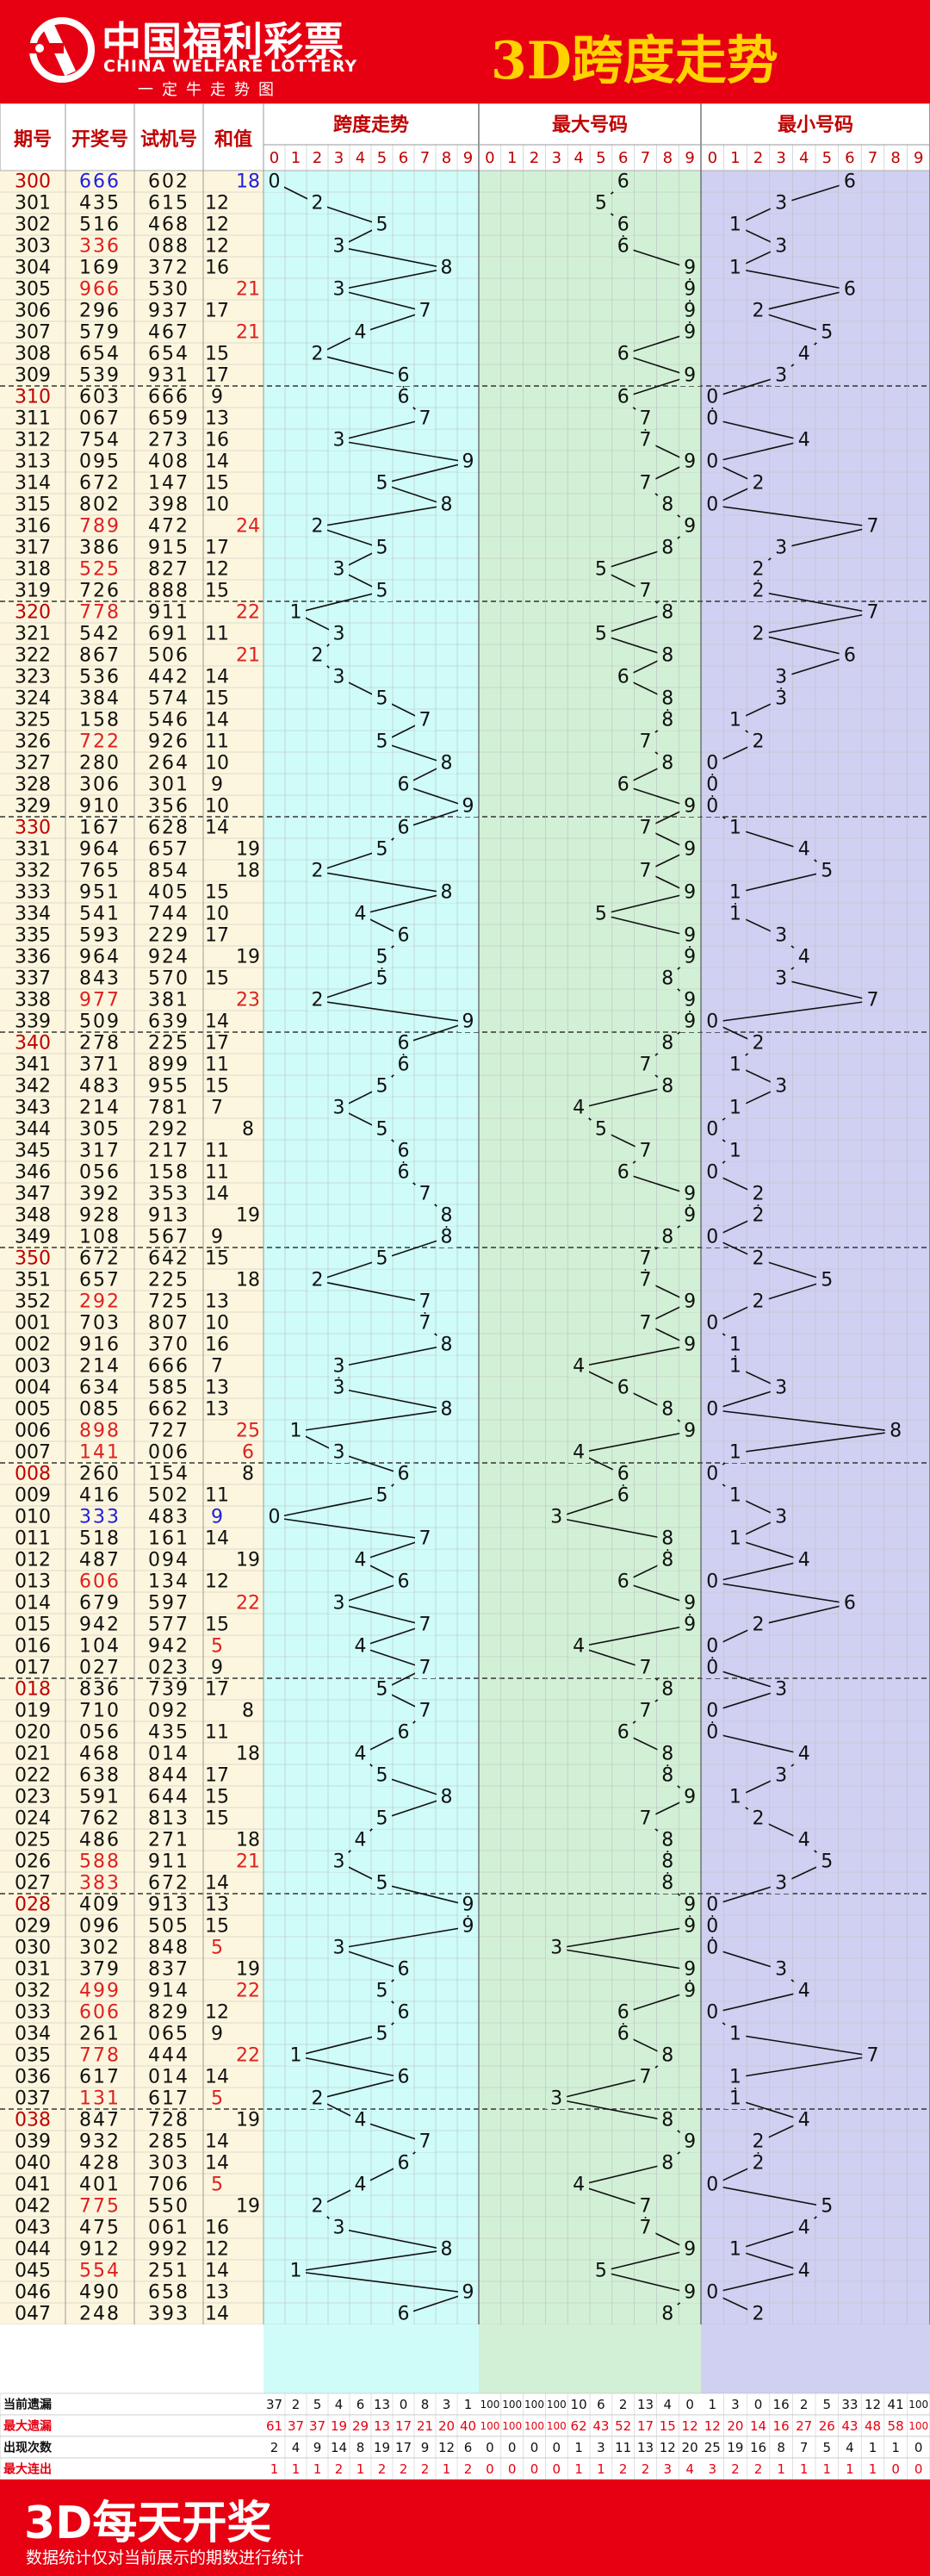  What do you see at coordinates (361, 158) in the screenshot?
I see `digit-header-span: 4` at bounding box center [361, 158].